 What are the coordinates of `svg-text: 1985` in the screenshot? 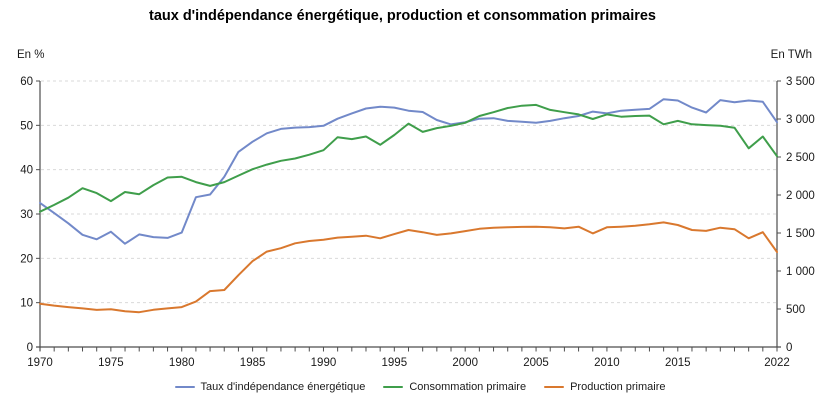 It's located at (253, 363).